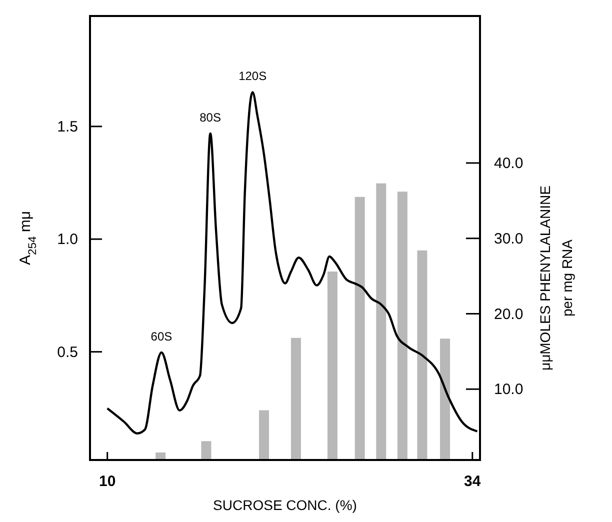 The image size is (612, 522). What do you see at coordinates (67, 127) in the screenshot?
I see `y-tick-label: 1.5` at bounding box center [67, 127].